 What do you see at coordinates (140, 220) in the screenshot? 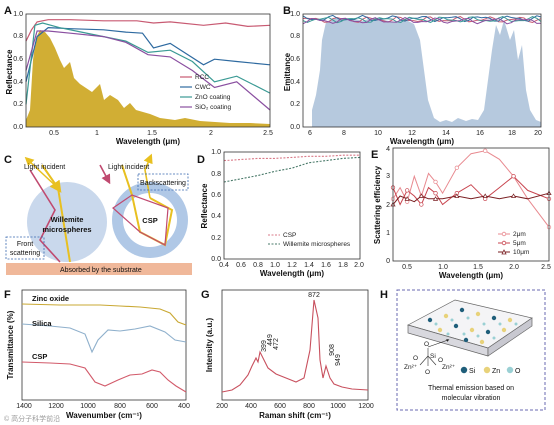
I see `csp-internal-path` at bounding box center [140, 220].